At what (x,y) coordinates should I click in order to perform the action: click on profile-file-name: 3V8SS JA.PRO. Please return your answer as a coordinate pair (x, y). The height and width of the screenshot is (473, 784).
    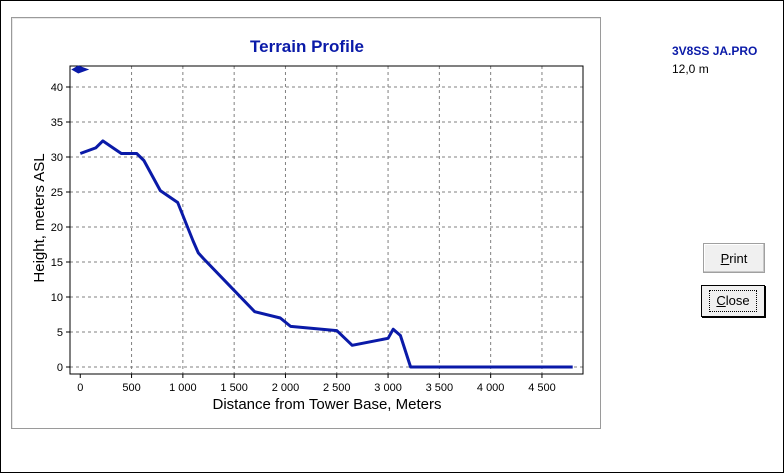
    Looking at the image, I should click on (715, 51).